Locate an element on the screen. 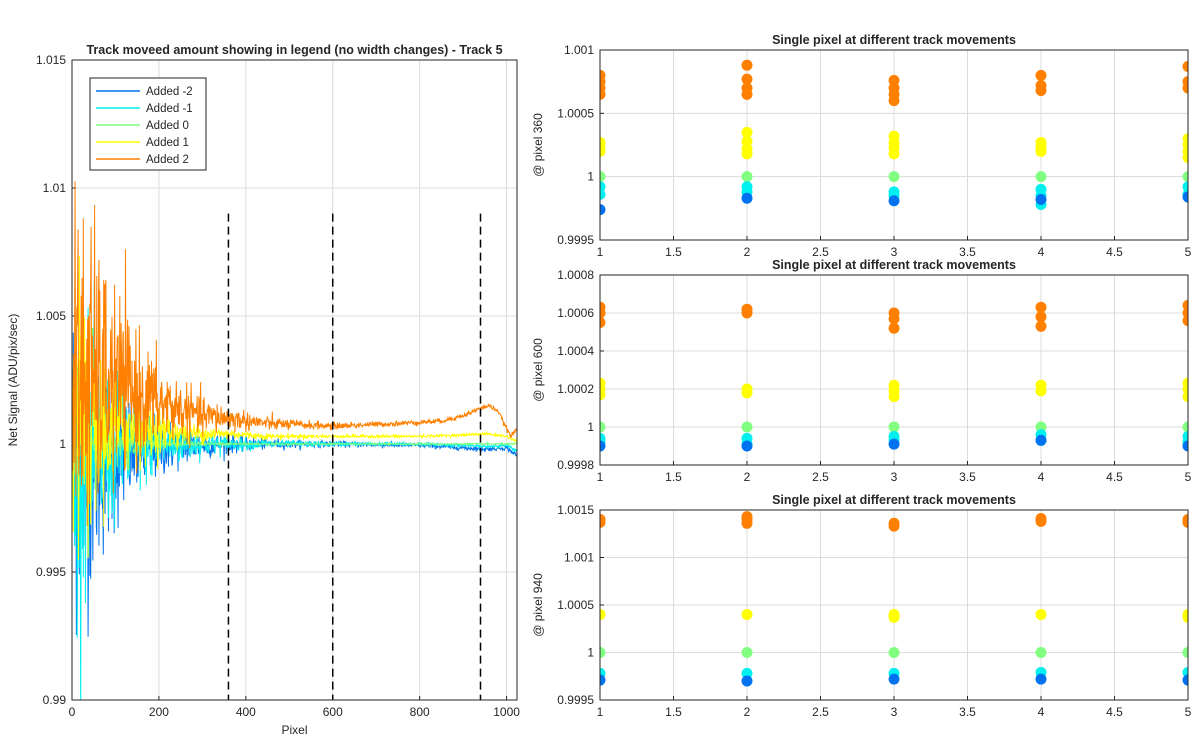 The width and height of the screenshot is (1200, 750). x-tick-label: 400 is located at coordinates (246, 712).